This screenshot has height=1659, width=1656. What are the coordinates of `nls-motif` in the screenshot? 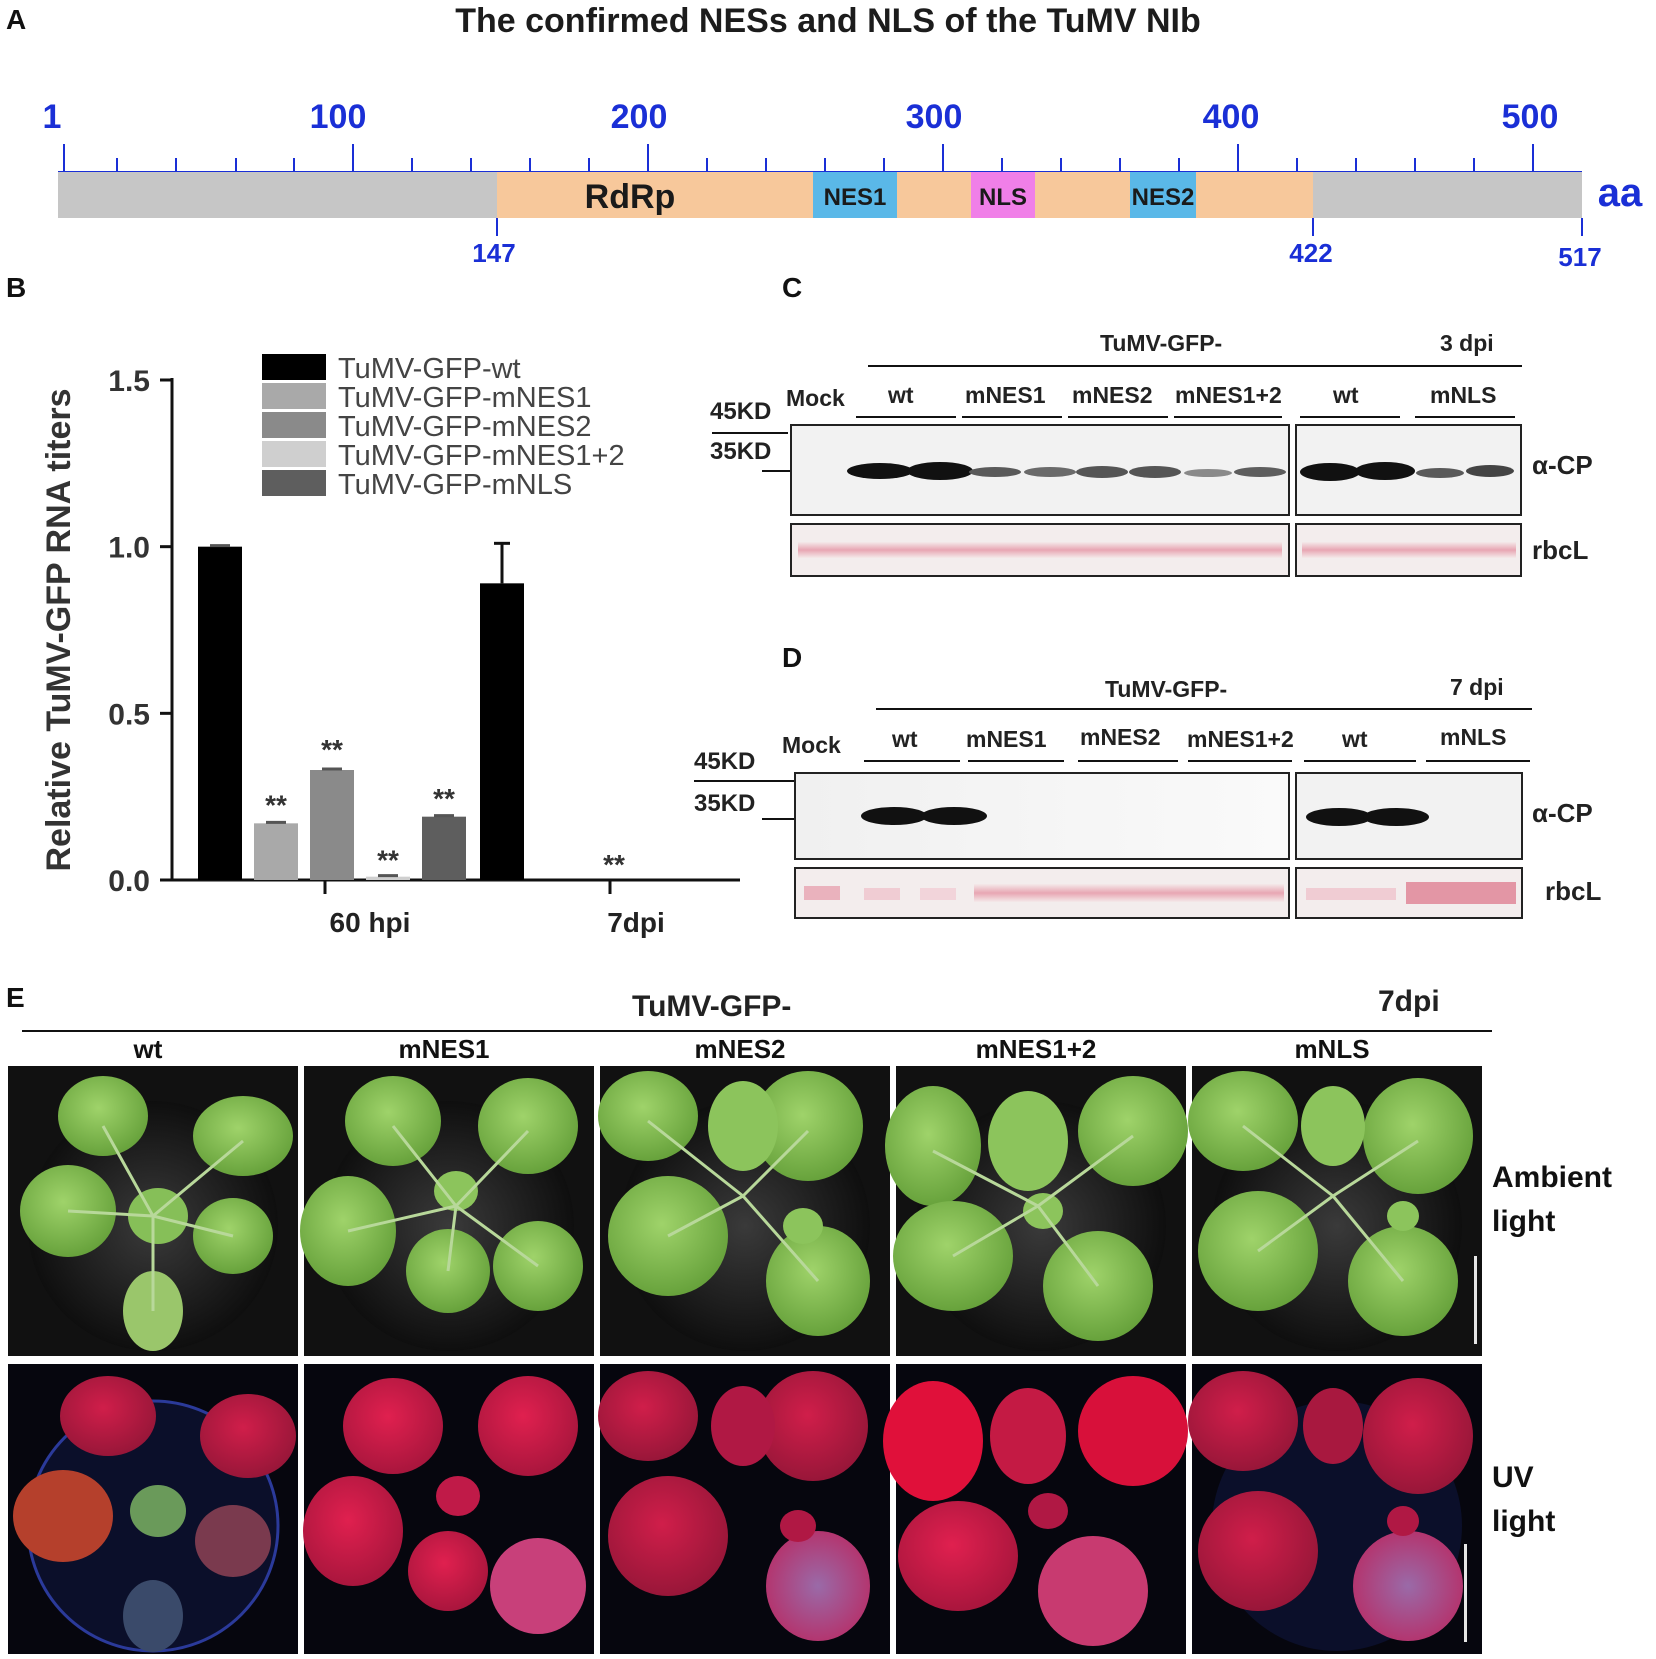 It's located at (1003, 195).